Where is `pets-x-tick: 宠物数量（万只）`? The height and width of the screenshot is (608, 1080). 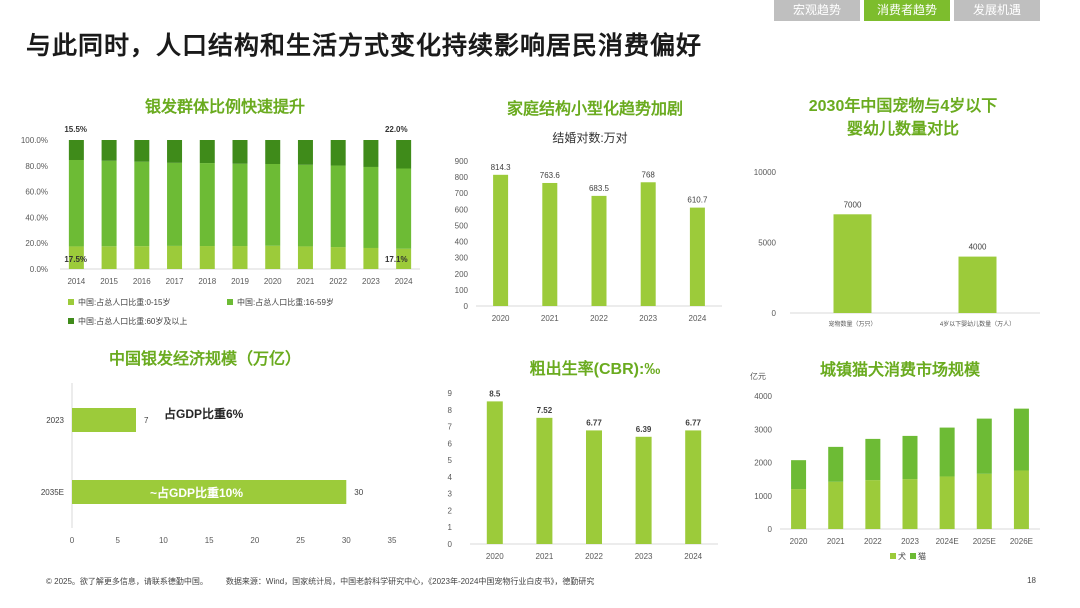
pets-x-tick: 宠物数量（万只） is located at coordinates (852, 324).